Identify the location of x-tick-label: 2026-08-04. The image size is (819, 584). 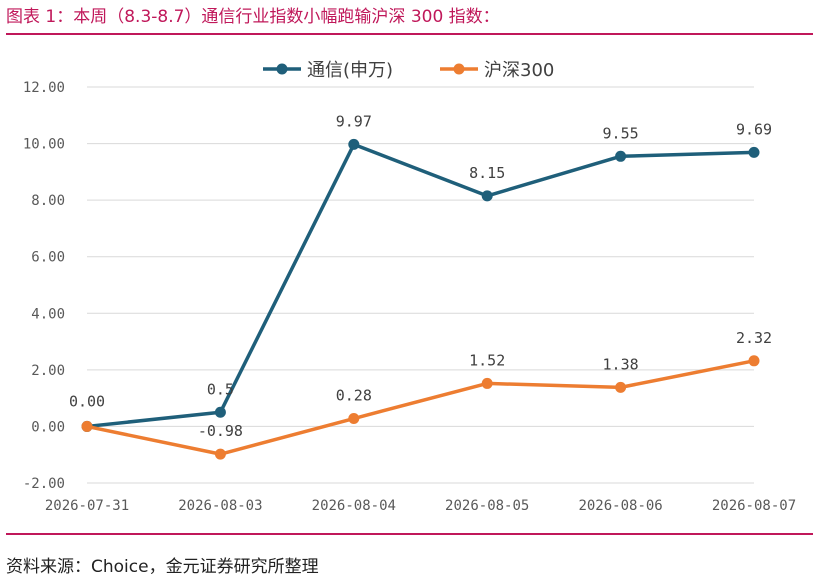
(354, 506).